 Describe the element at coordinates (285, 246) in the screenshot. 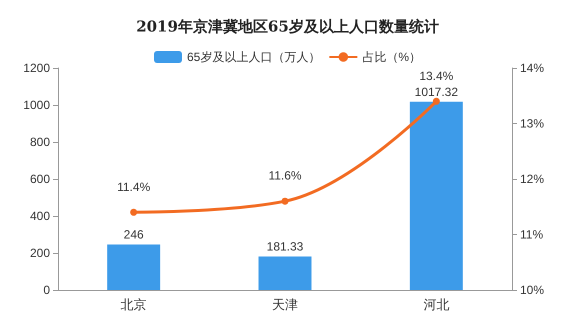

I see `data-label: 181.33` at that location.